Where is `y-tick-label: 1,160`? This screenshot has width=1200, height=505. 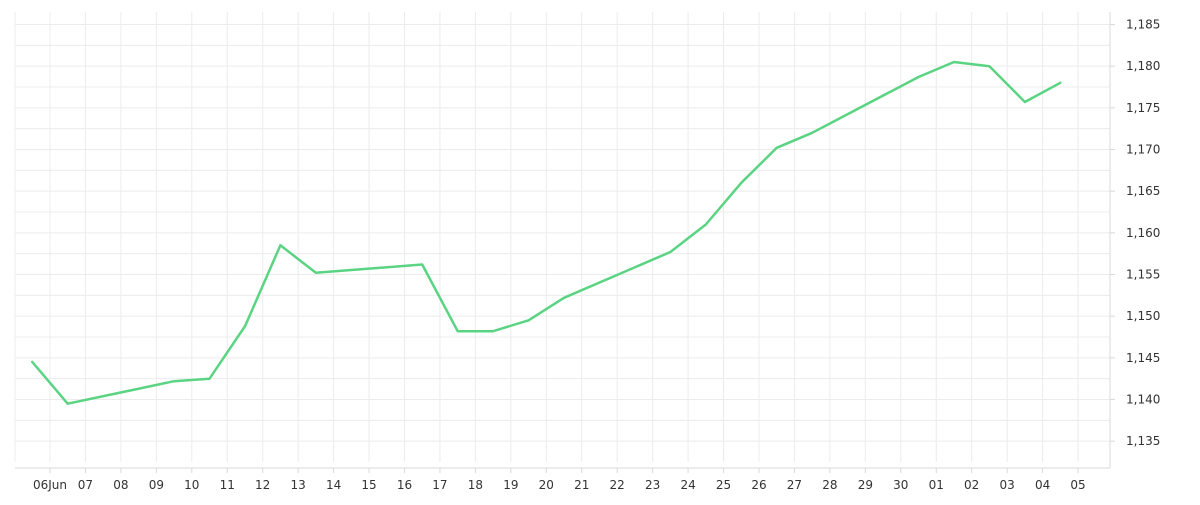 y-tick-label: 1,160 is located at coordinates (1143, 233).